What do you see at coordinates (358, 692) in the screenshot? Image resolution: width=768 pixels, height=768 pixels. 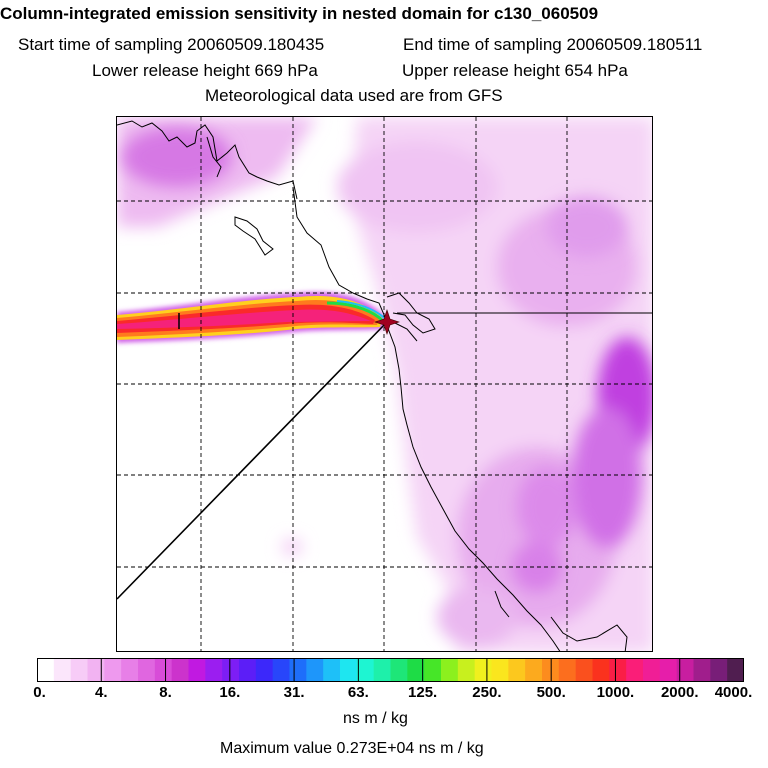 I see `colorbar-tick-label: 63.` at bounding box center [358, 692].